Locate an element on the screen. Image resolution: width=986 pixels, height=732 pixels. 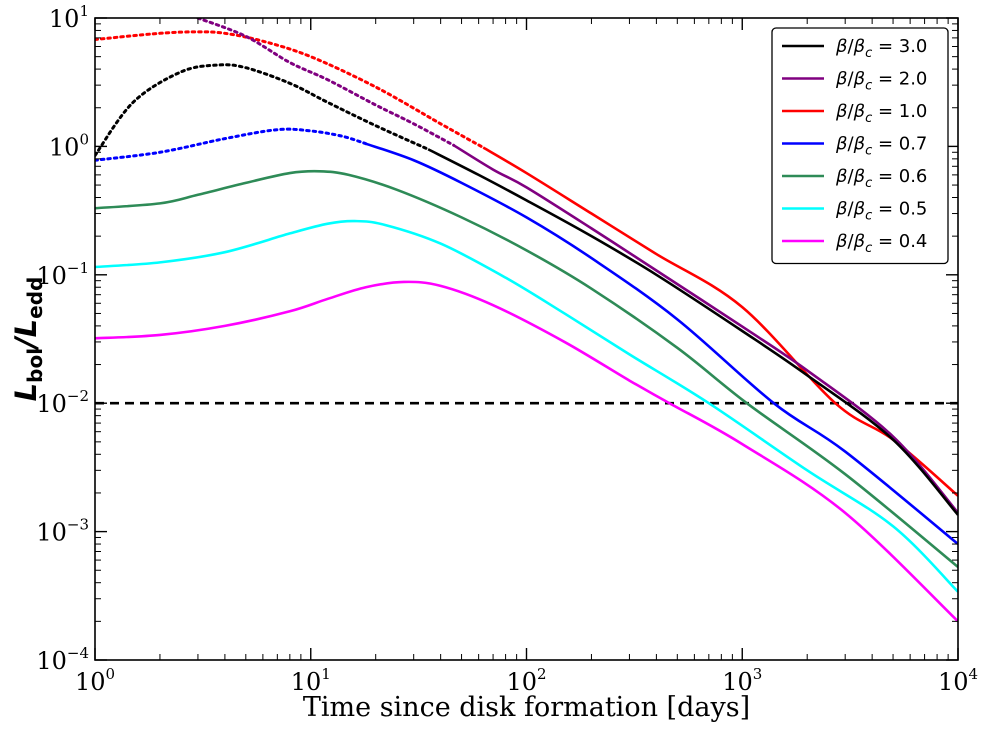
x-tick-label: 10⁴ is located at coordinates (958, 680).